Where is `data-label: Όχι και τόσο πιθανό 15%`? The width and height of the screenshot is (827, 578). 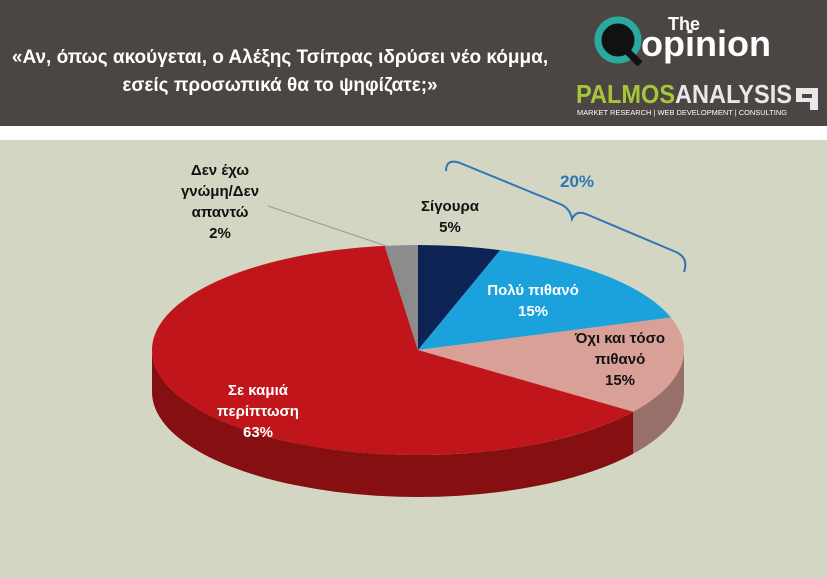
data-label: Όχι και τόσο πιθανό 15% is located at coordinates (620, 359).